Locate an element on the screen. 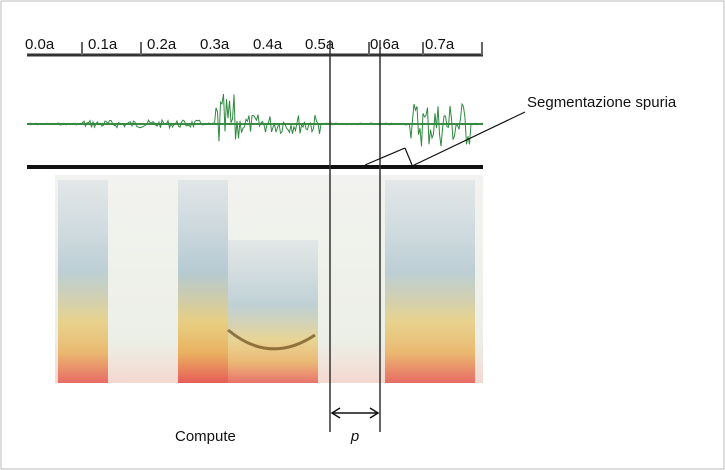 The width and height of the screenshot is (725, 470). axis-label: 0.5a is located at coordinates (320, 44).